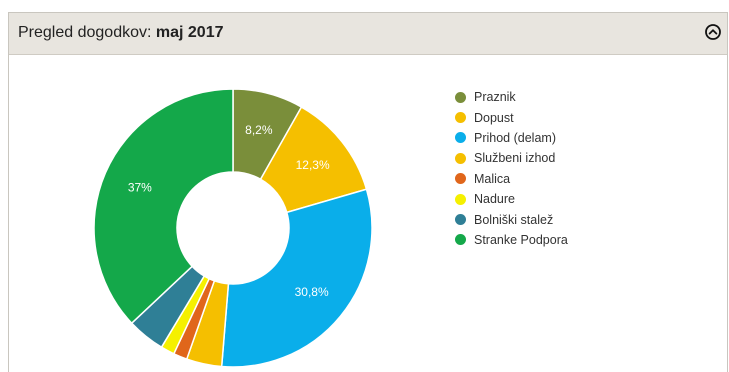  I want to click on legend-label-6: Nadure, so click(494, 199).